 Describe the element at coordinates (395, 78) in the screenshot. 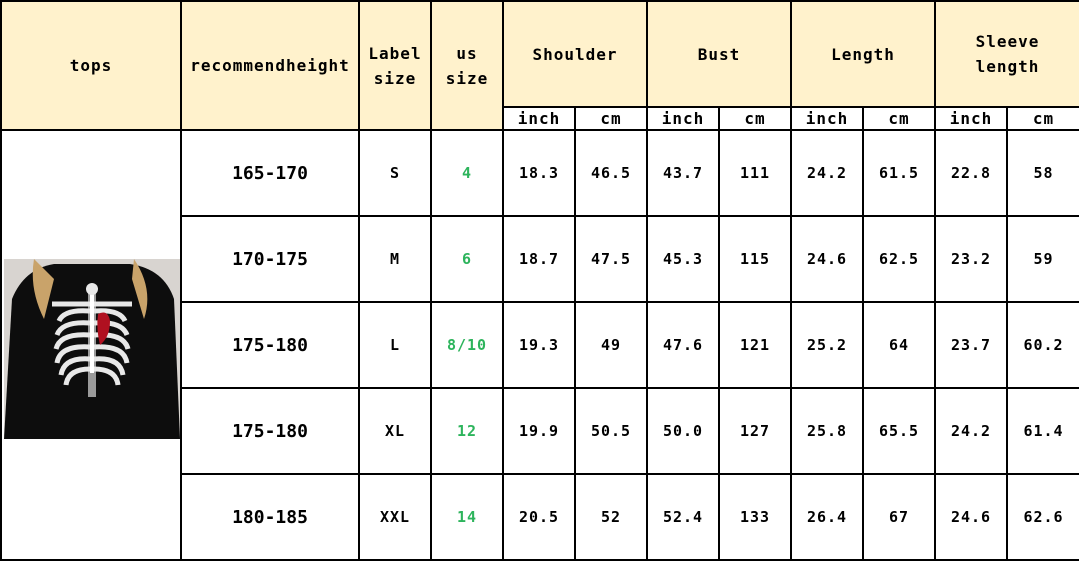

I see `label-size-line2: size` at that location.